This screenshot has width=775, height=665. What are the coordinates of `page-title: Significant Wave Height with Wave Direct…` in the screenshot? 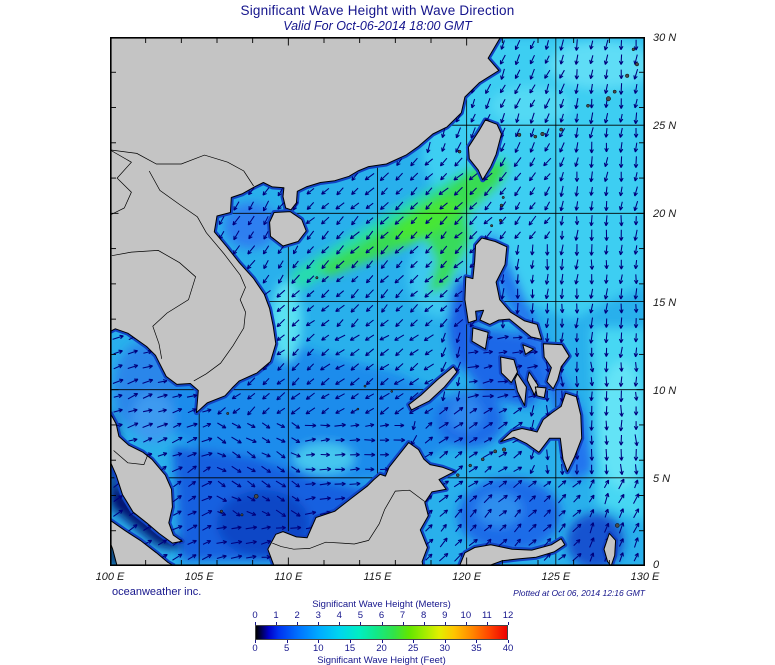 It's located at (377, 10).